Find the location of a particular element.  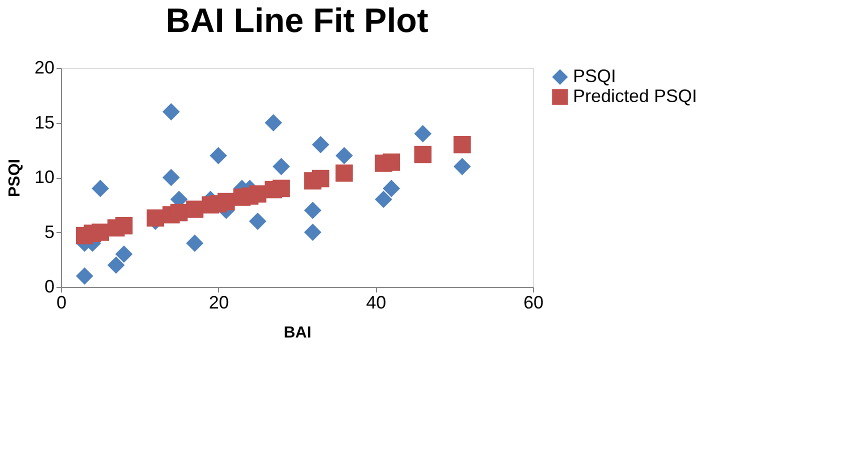

legend-label: PSQI is located at coordinates (594, 76).